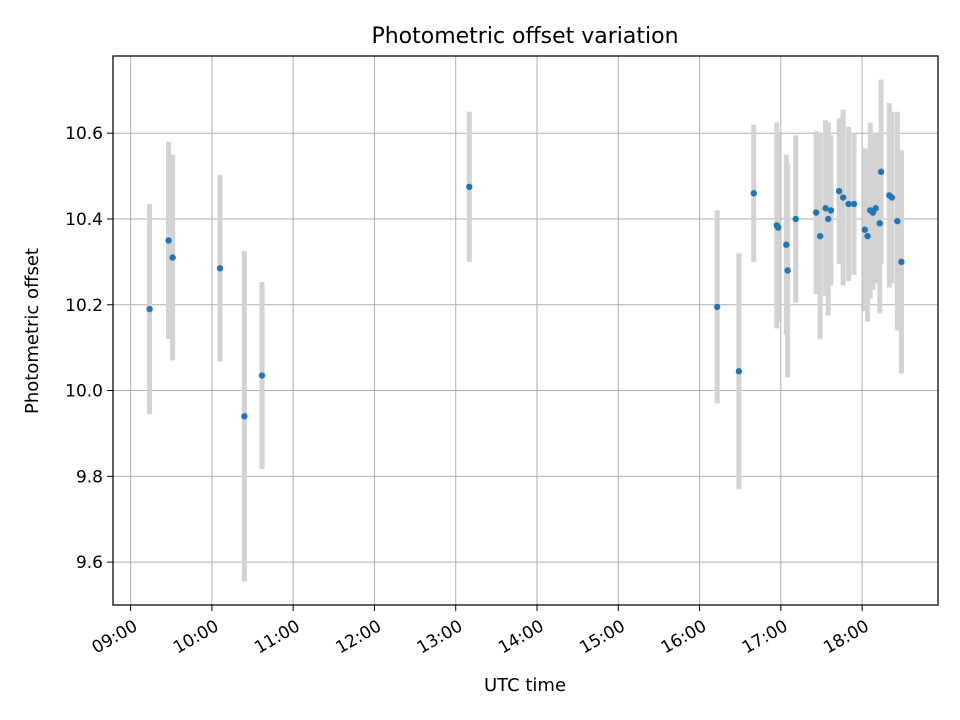 This screenshot has height=720, width=960. What do you see at coordinates (32, 331) in the screenshot?
I see `y-axis-label: Photometric offset` at bounding box center [32, 331].